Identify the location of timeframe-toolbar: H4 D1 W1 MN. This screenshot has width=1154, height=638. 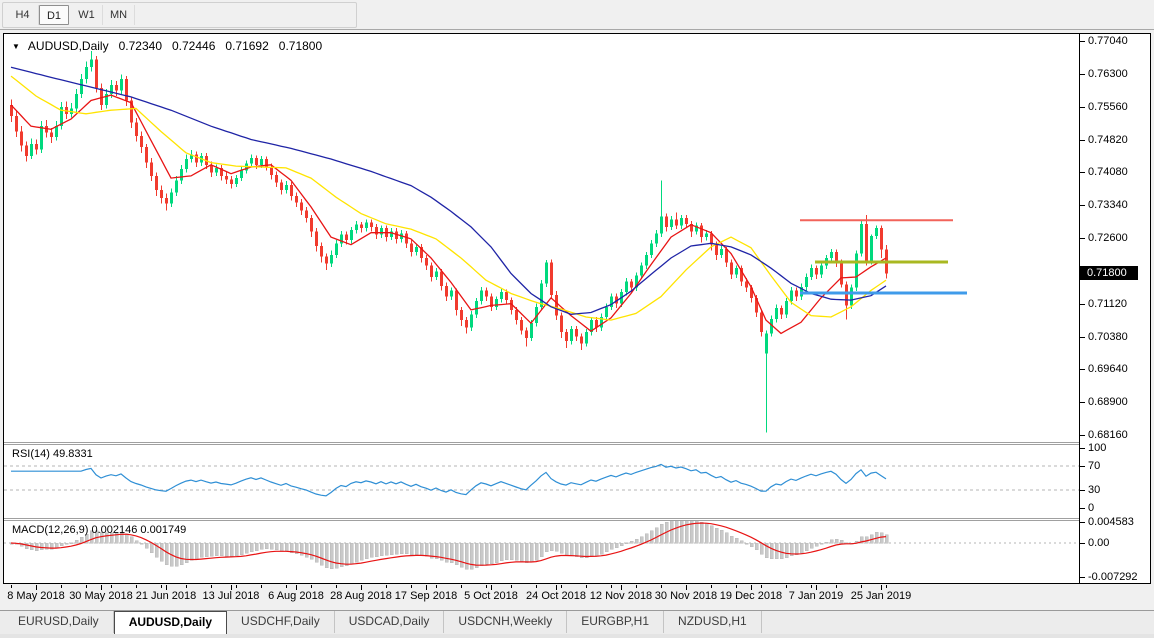
(577, 15).